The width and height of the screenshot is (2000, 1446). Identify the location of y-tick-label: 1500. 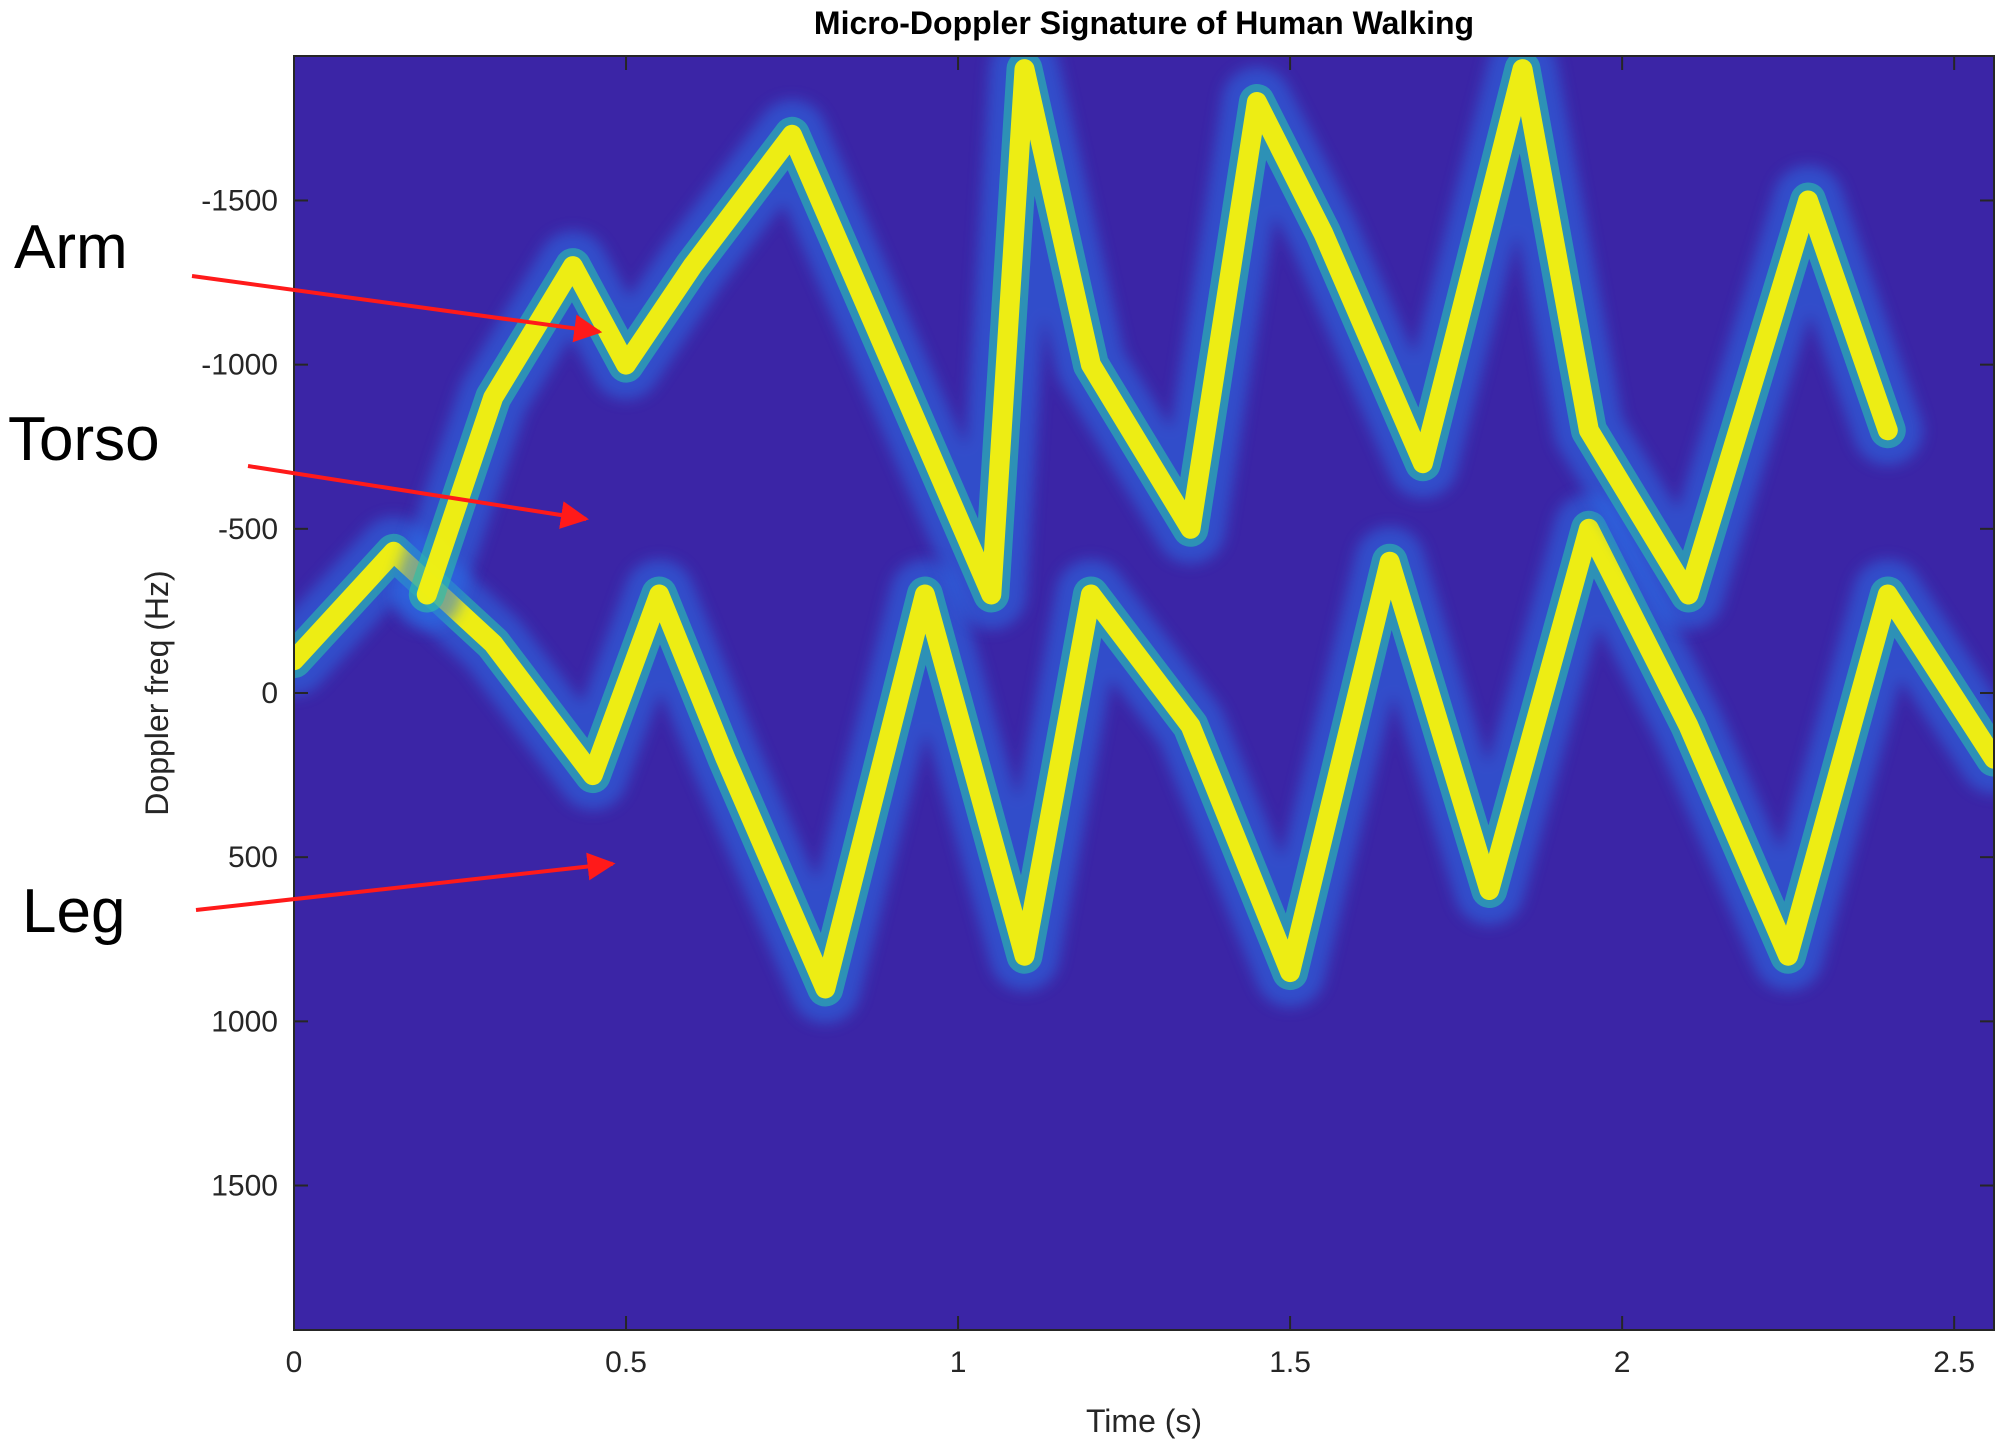
(244, 1186).